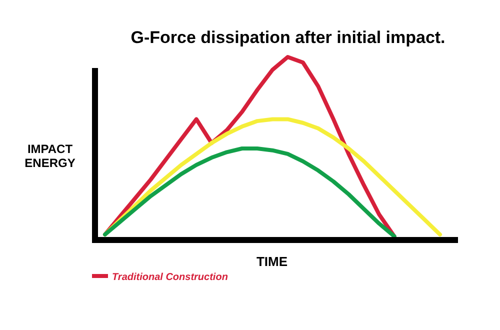 Image resolution: width=500 pixels, height=330 pixels. Describe the element at coordinates (272, 261) in the screenshot. I see `x-axis-title: TIME` at that location.